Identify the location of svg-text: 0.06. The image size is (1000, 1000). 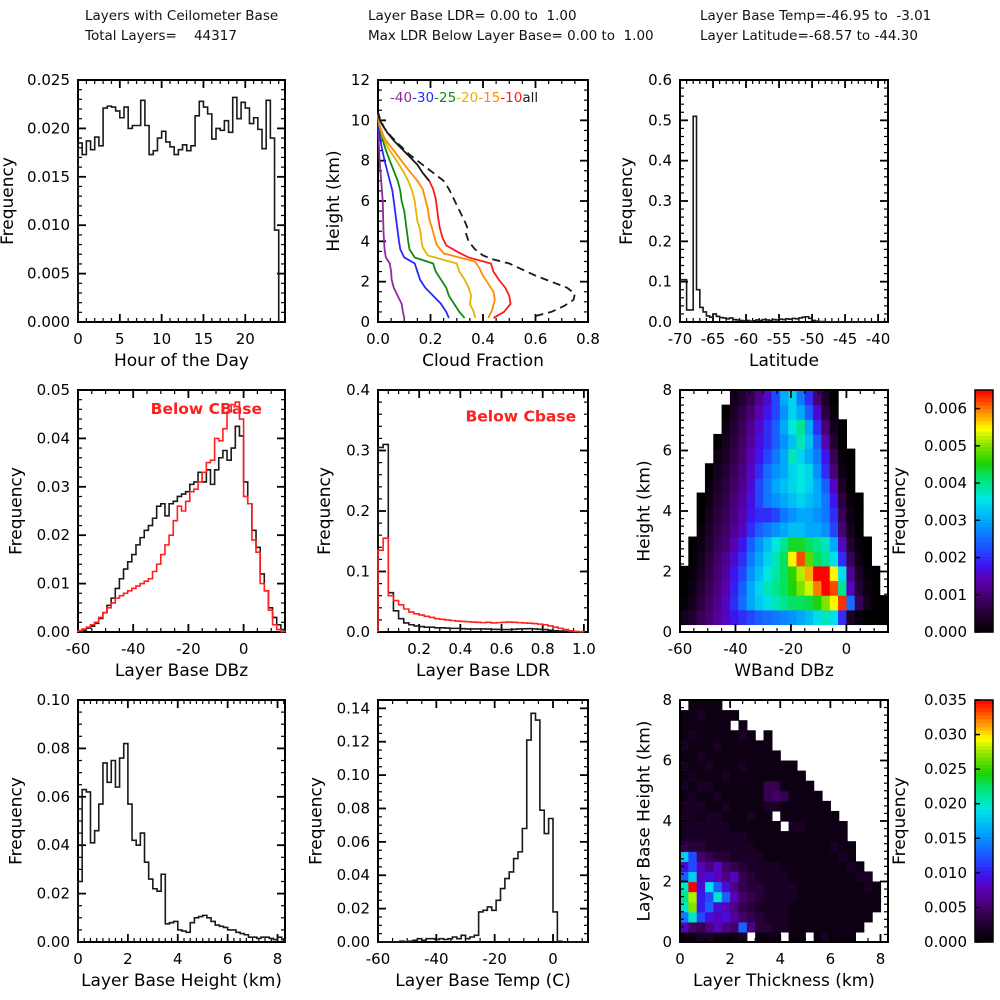
(353, 842).